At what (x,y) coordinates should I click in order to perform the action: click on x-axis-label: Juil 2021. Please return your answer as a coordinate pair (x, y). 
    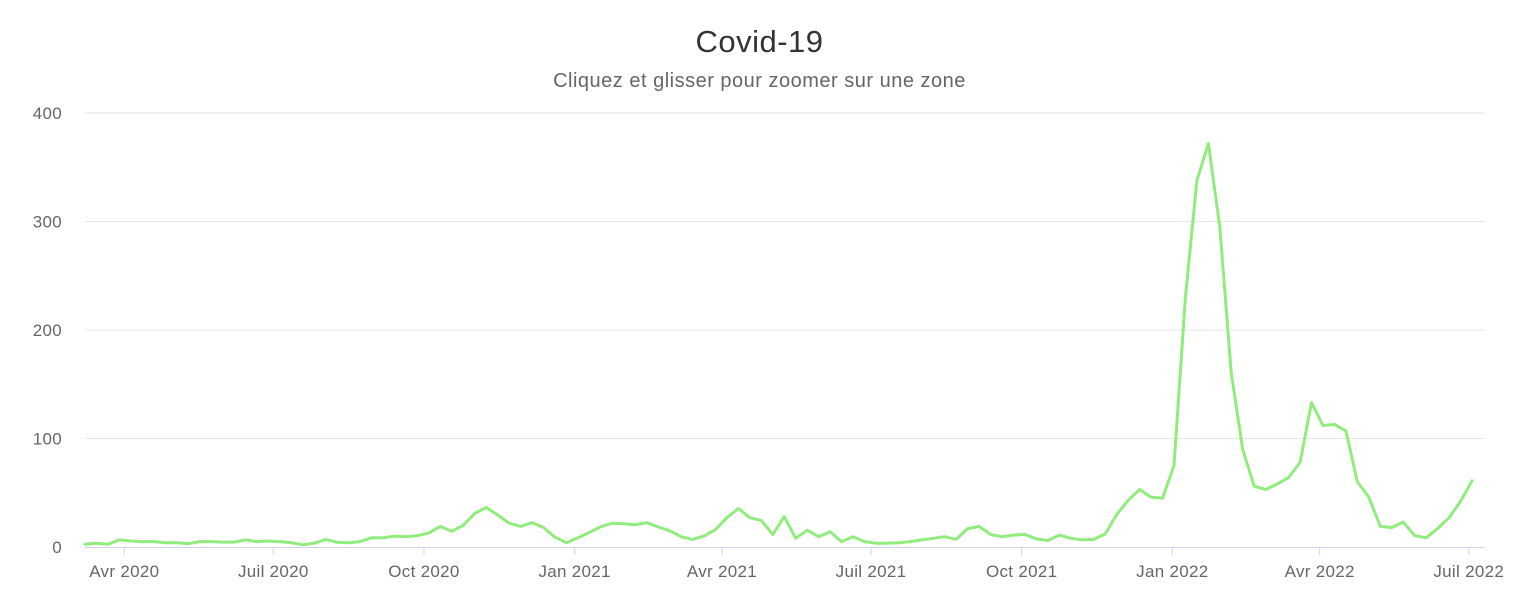
    Looking at the image, I should click on (871, 571).